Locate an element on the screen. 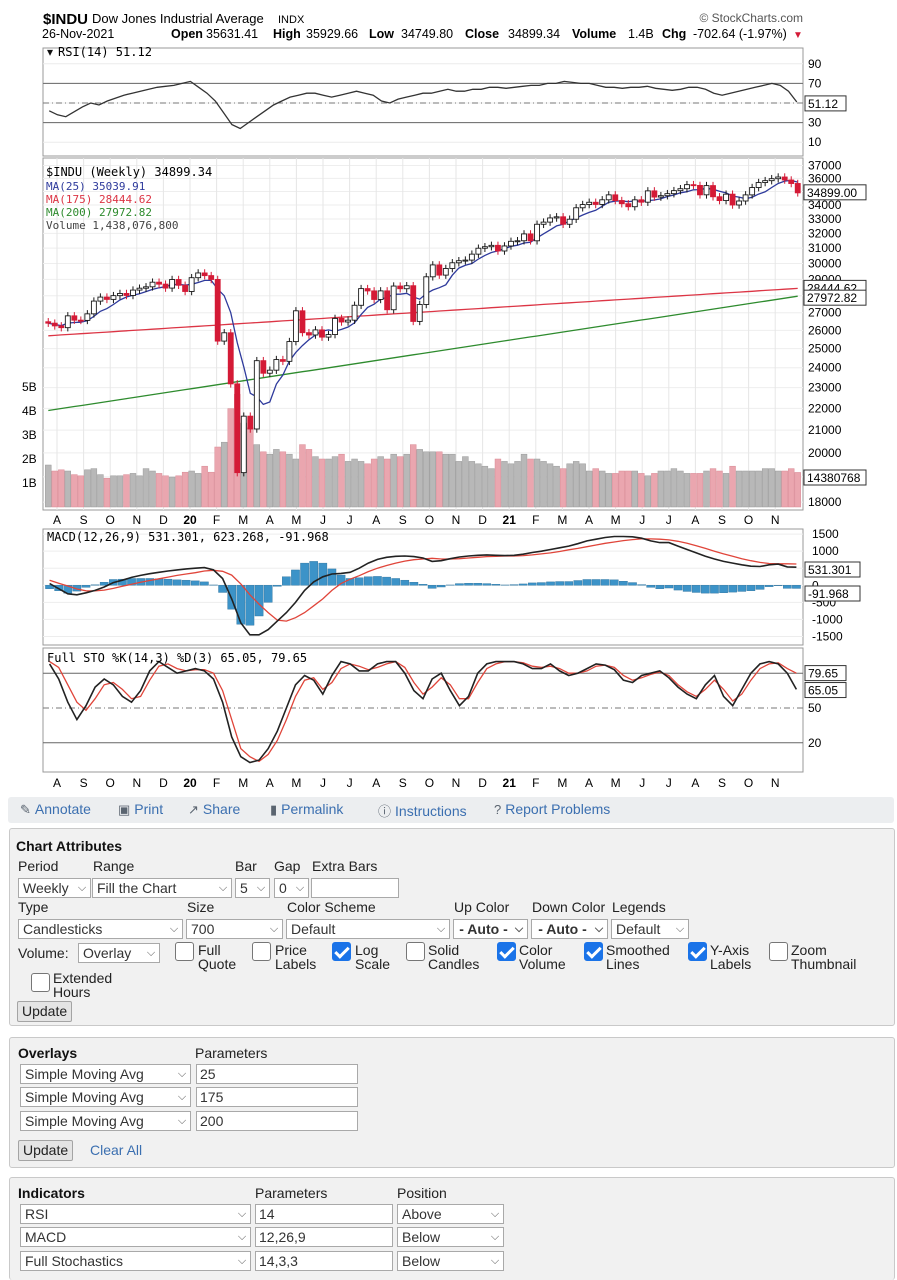 This screenshot has height=1280, width=897. instructions-link: ⓘ Instructions is located at coordinates (422, 811).